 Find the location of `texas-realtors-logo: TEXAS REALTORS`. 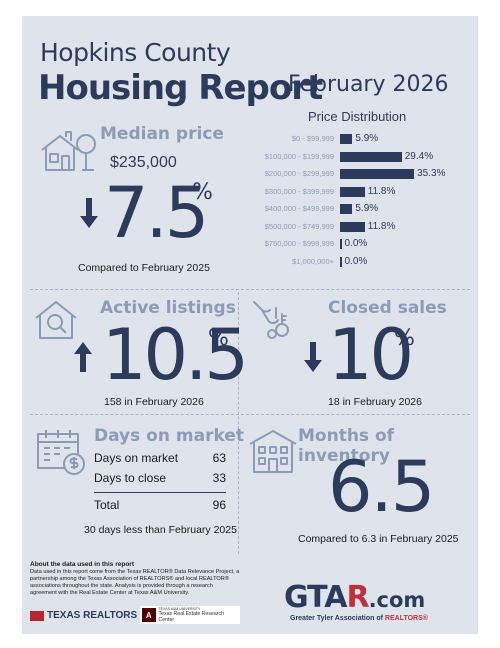

texas-realtors-logo: TEXAS REALTORS is located at coordinates (83, 615).